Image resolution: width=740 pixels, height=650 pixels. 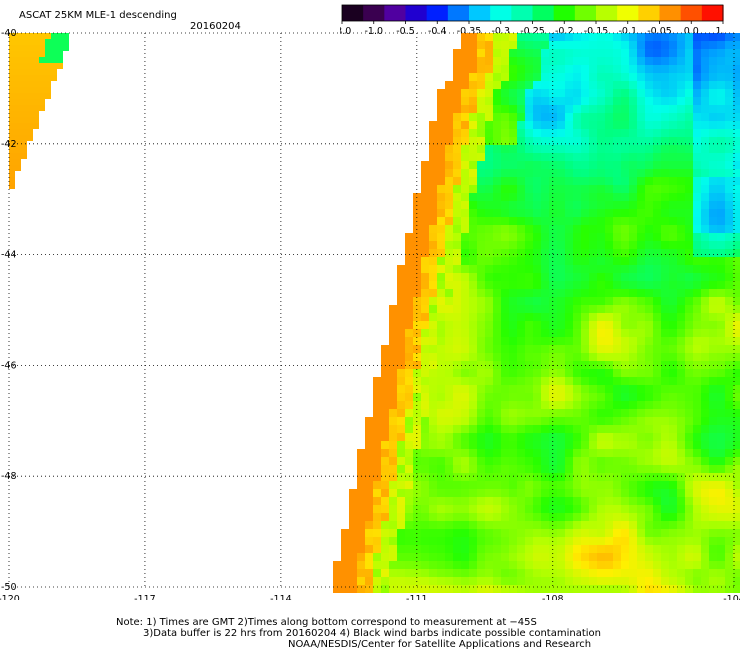 I want to click on lon-tick-label: -120, so click(x=10, y=597).